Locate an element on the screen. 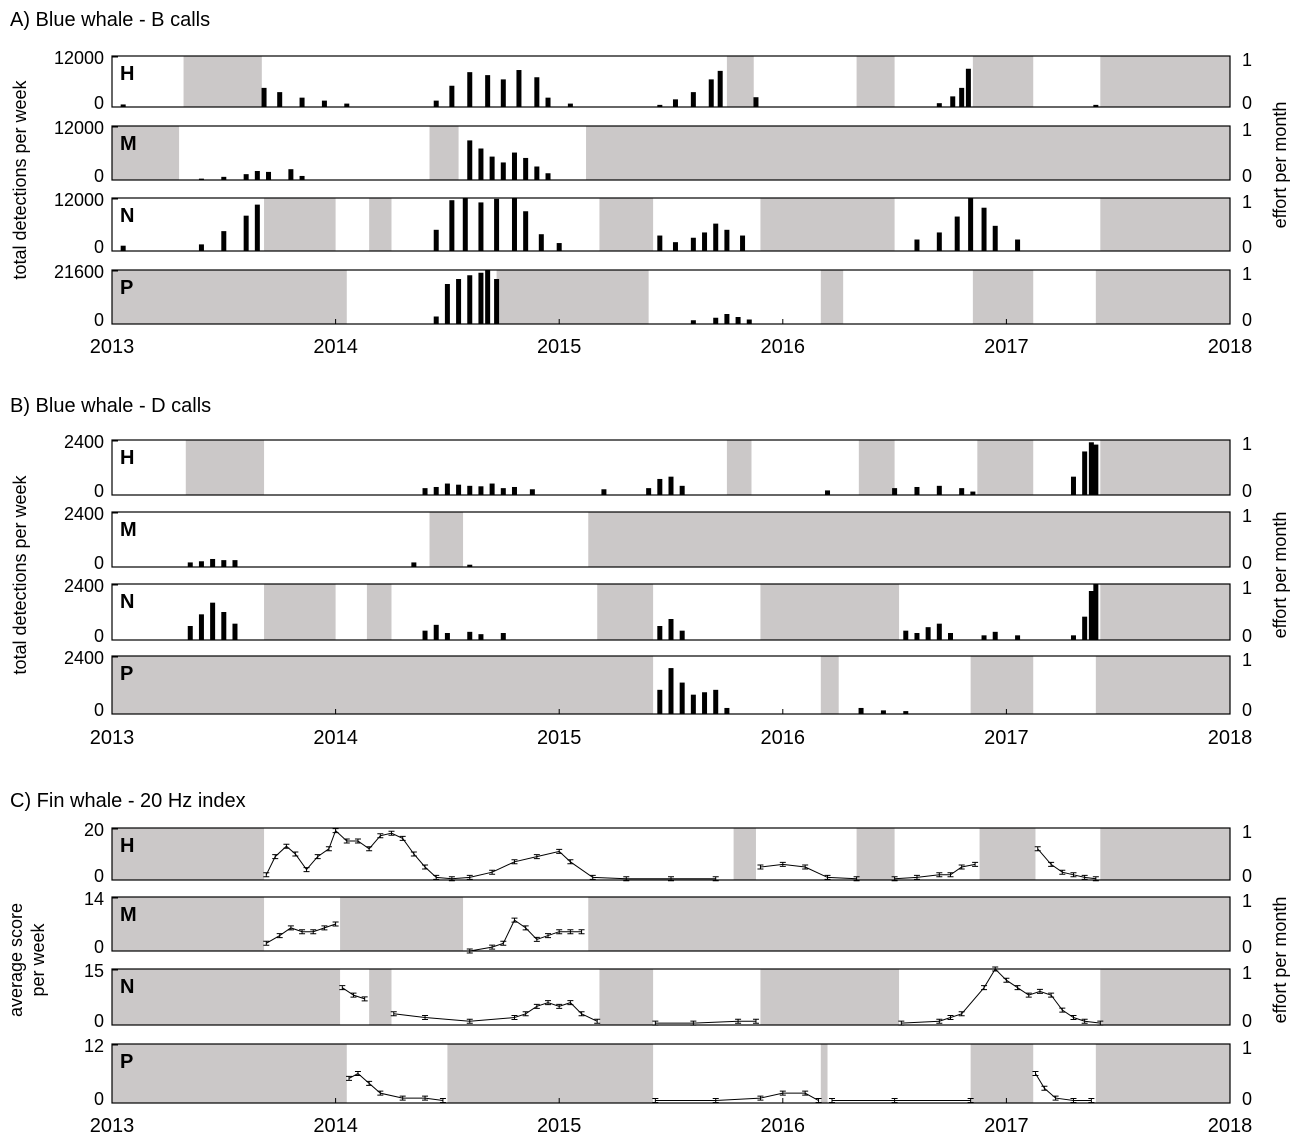 The width and height of the screenshot is (1301, 1141). site-label: M is located at coordinates (128, 915).